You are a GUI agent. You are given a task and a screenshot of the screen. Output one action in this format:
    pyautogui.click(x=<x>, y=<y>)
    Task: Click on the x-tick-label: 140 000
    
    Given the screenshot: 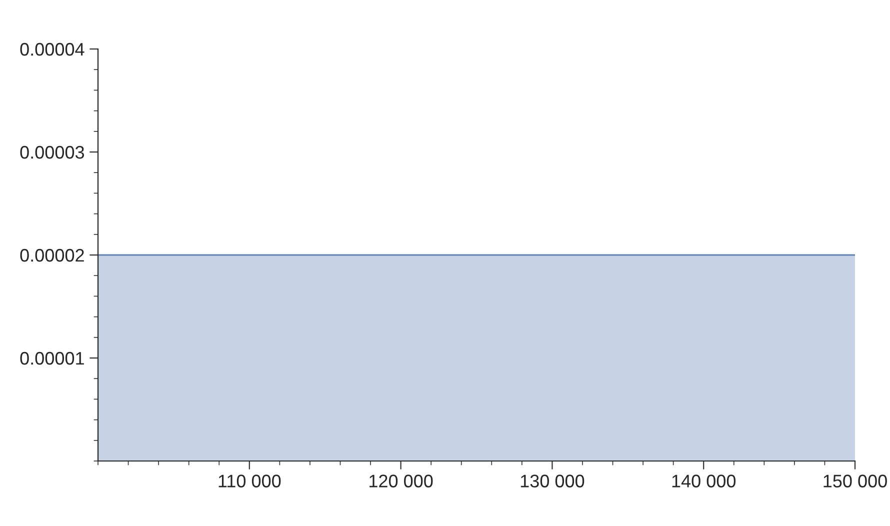 What is the action you would take?
    pyautogui.click(x=704, y=481)
    